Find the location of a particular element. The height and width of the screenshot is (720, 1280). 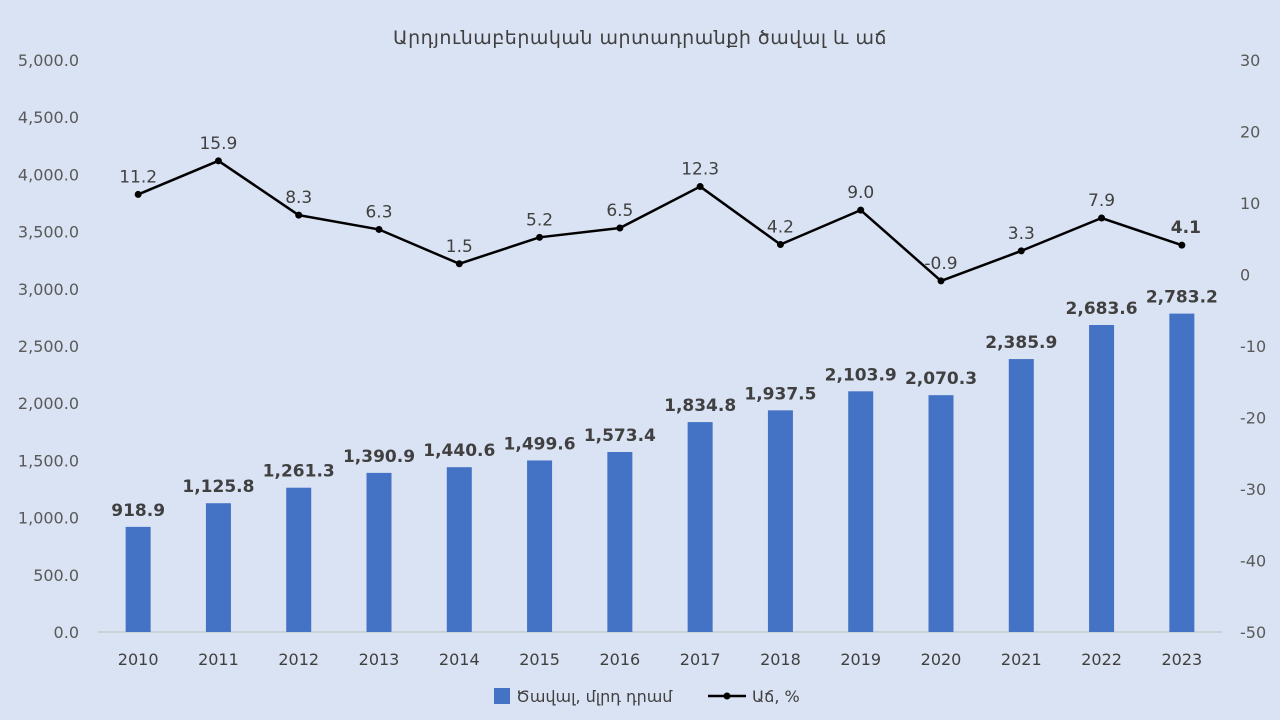

legend-marker-growth is located at coordinates (727, 696).